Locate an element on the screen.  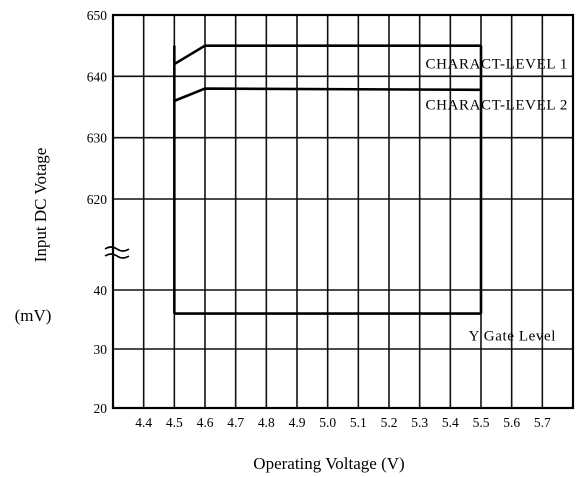
y-tick-label: 30 is located at coordinates (101, 349).